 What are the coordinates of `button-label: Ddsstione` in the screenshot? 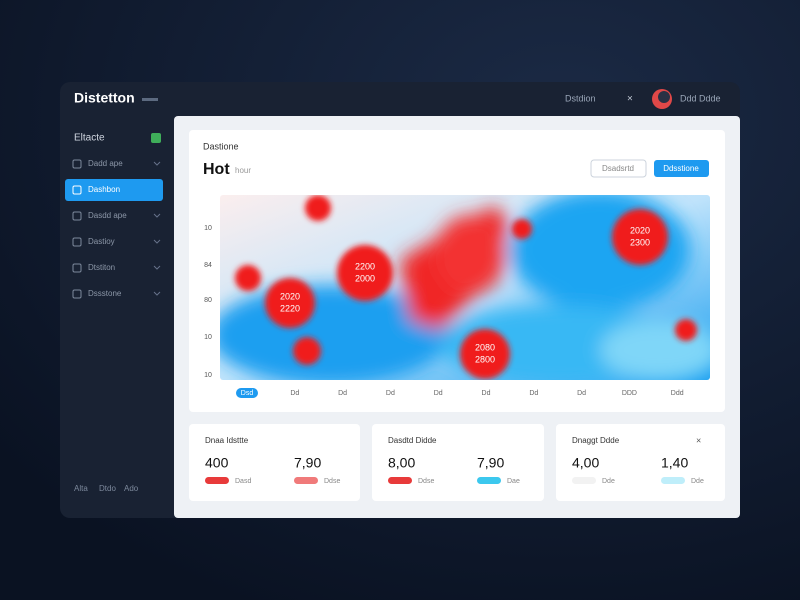 It's located at (681, 168).